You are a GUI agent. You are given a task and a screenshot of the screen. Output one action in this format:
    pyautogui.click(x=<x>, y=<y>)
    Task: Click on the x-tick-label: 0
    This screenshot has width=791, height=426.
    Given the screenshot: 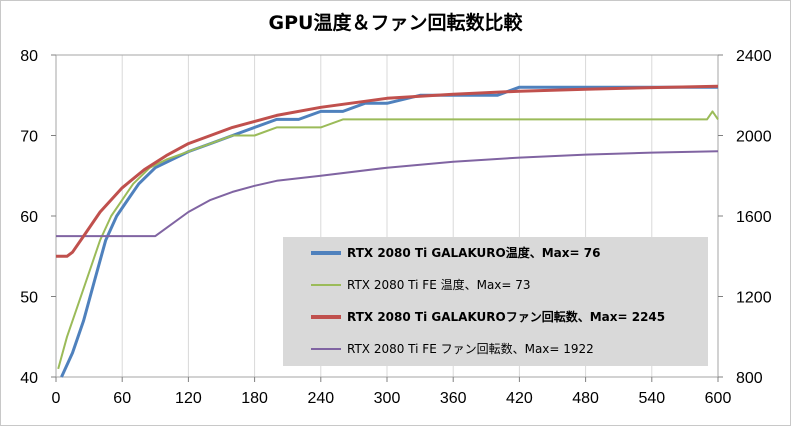 What is the action you would take?
    pyautogui.click(x=56, y=398)
    